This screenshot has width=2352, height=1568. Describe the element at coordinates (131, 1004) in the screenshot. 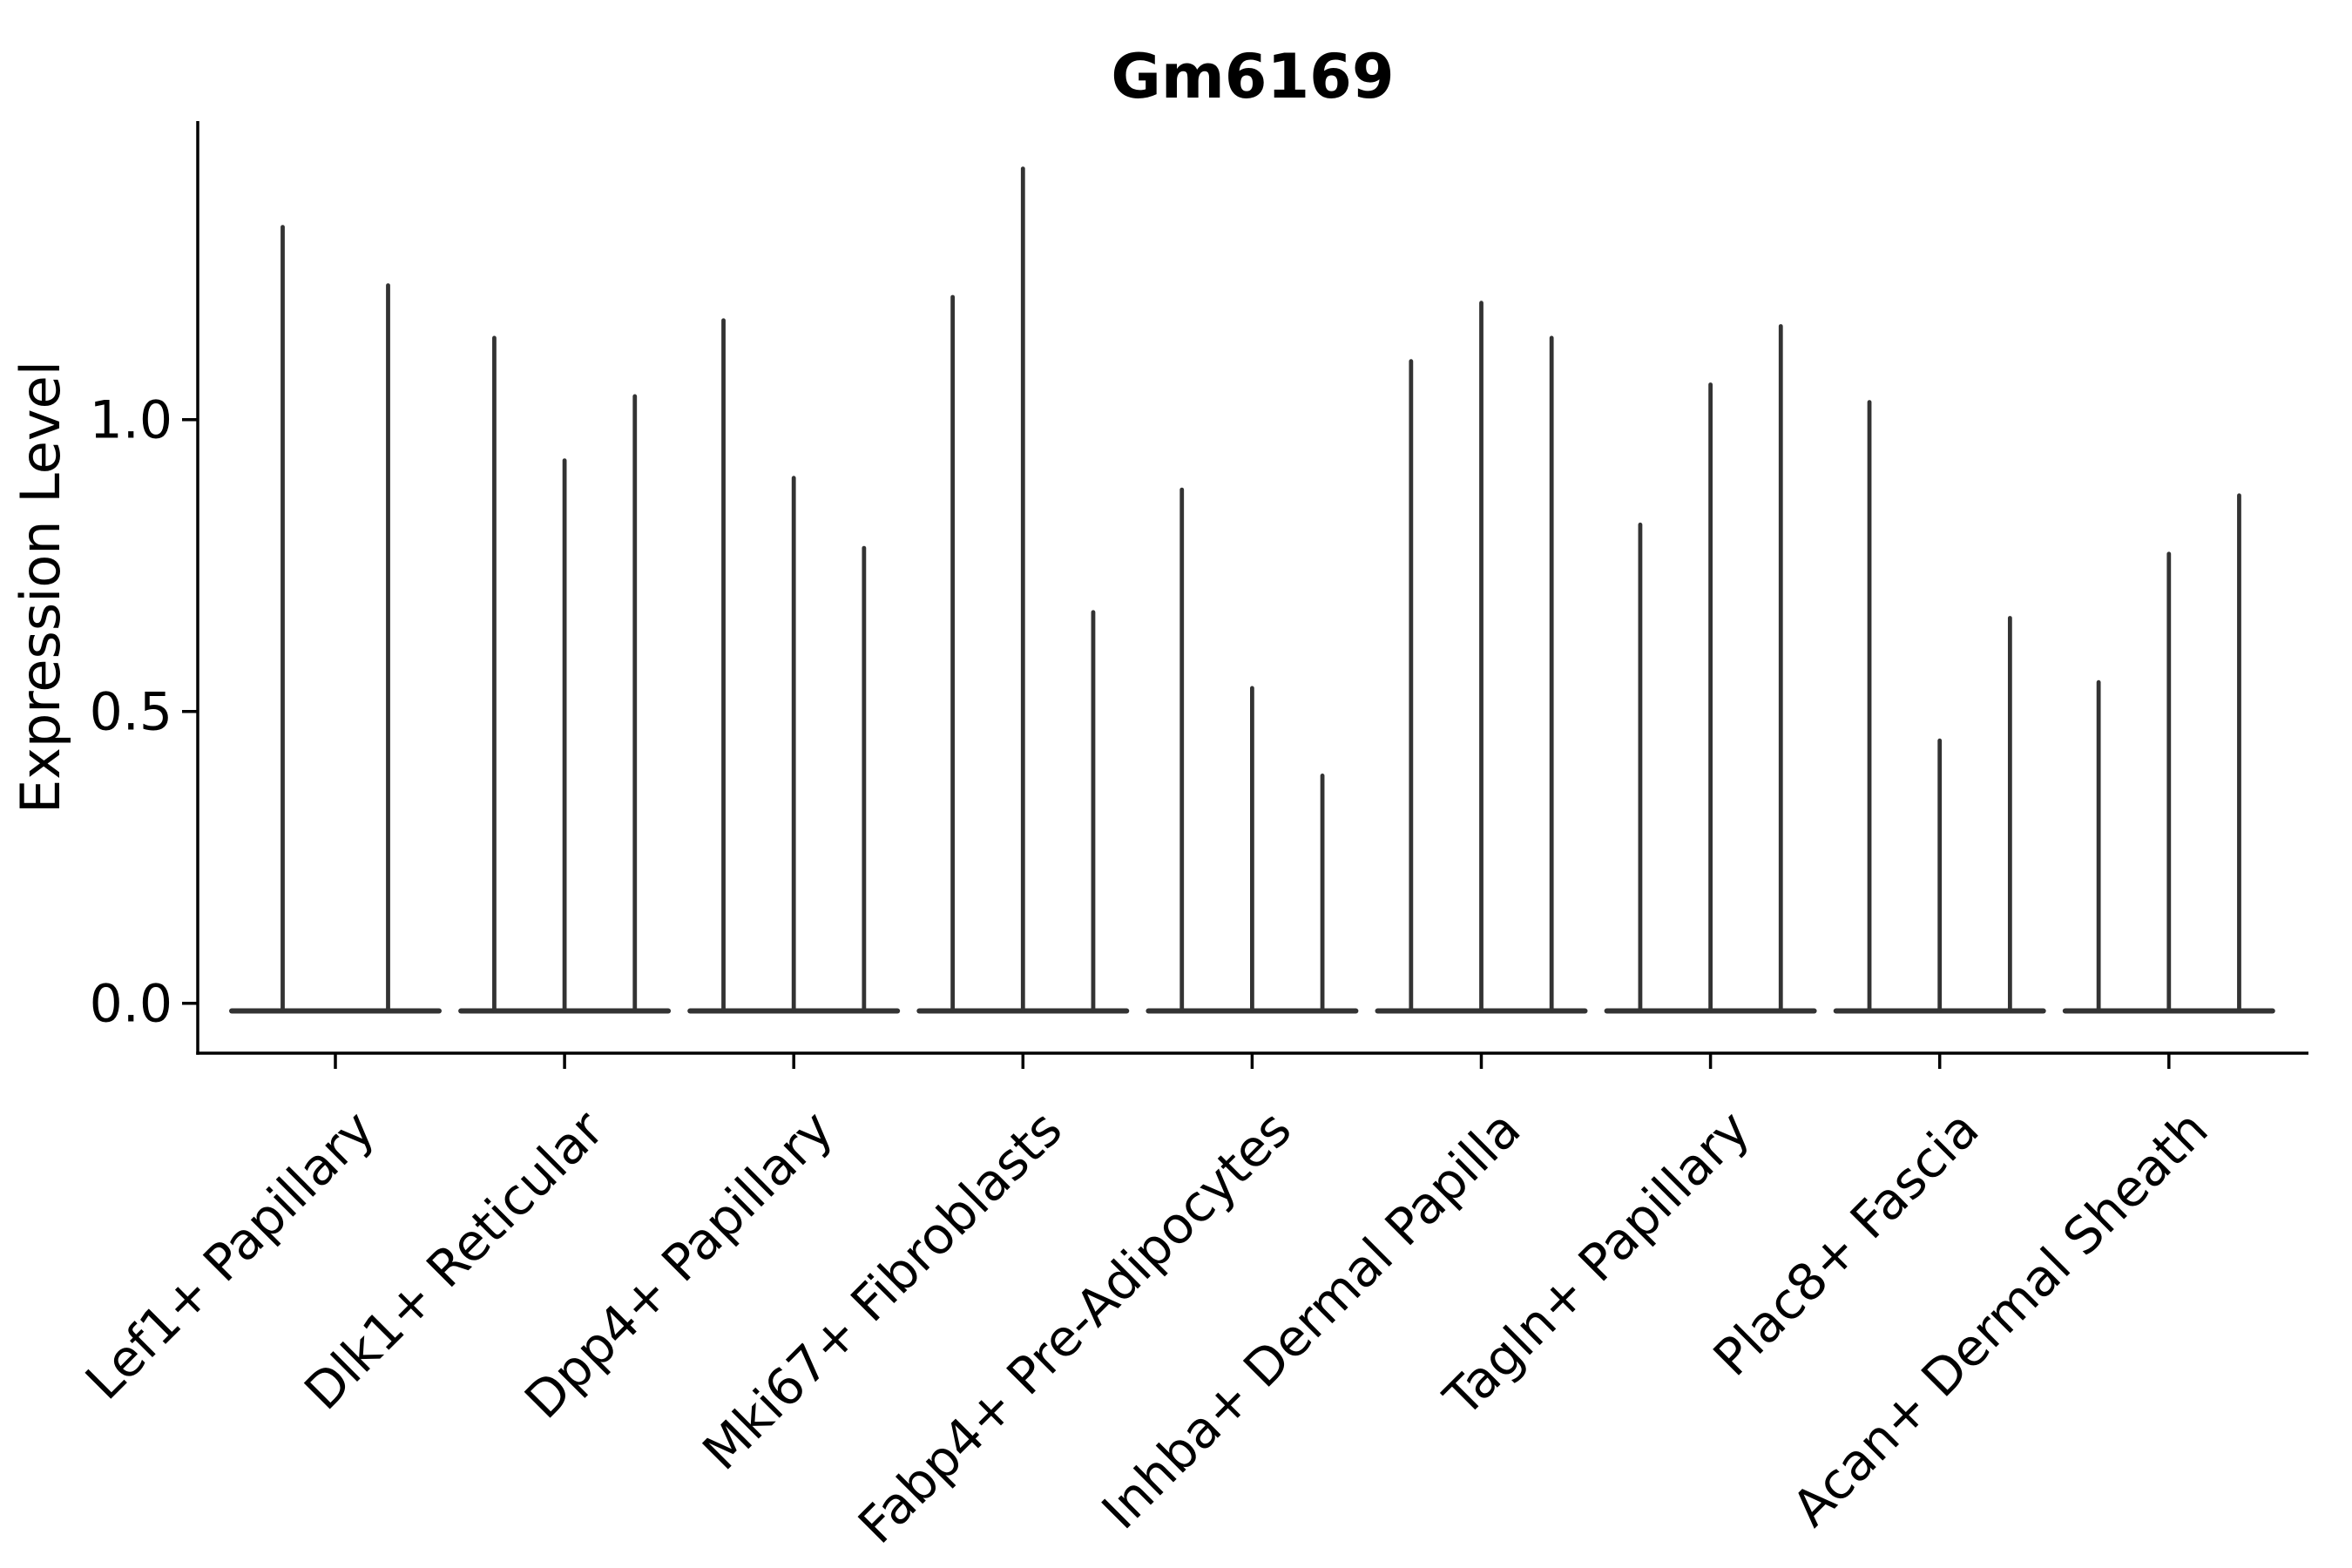

I see `y-tick-label: 0.0` at that location.